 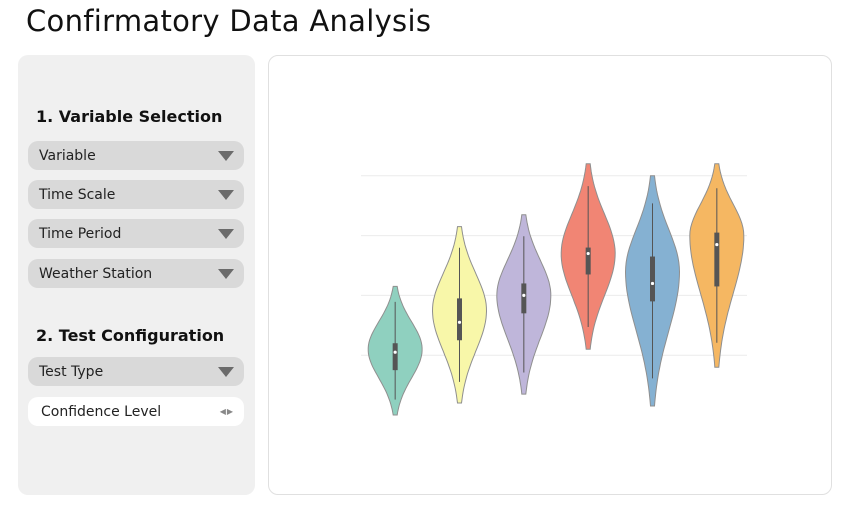 What do you see at coordinates (96, 273) in the screenshot?
I see `weather-station-dropdown-label: Weather Station` at bounding box center [96, 273].